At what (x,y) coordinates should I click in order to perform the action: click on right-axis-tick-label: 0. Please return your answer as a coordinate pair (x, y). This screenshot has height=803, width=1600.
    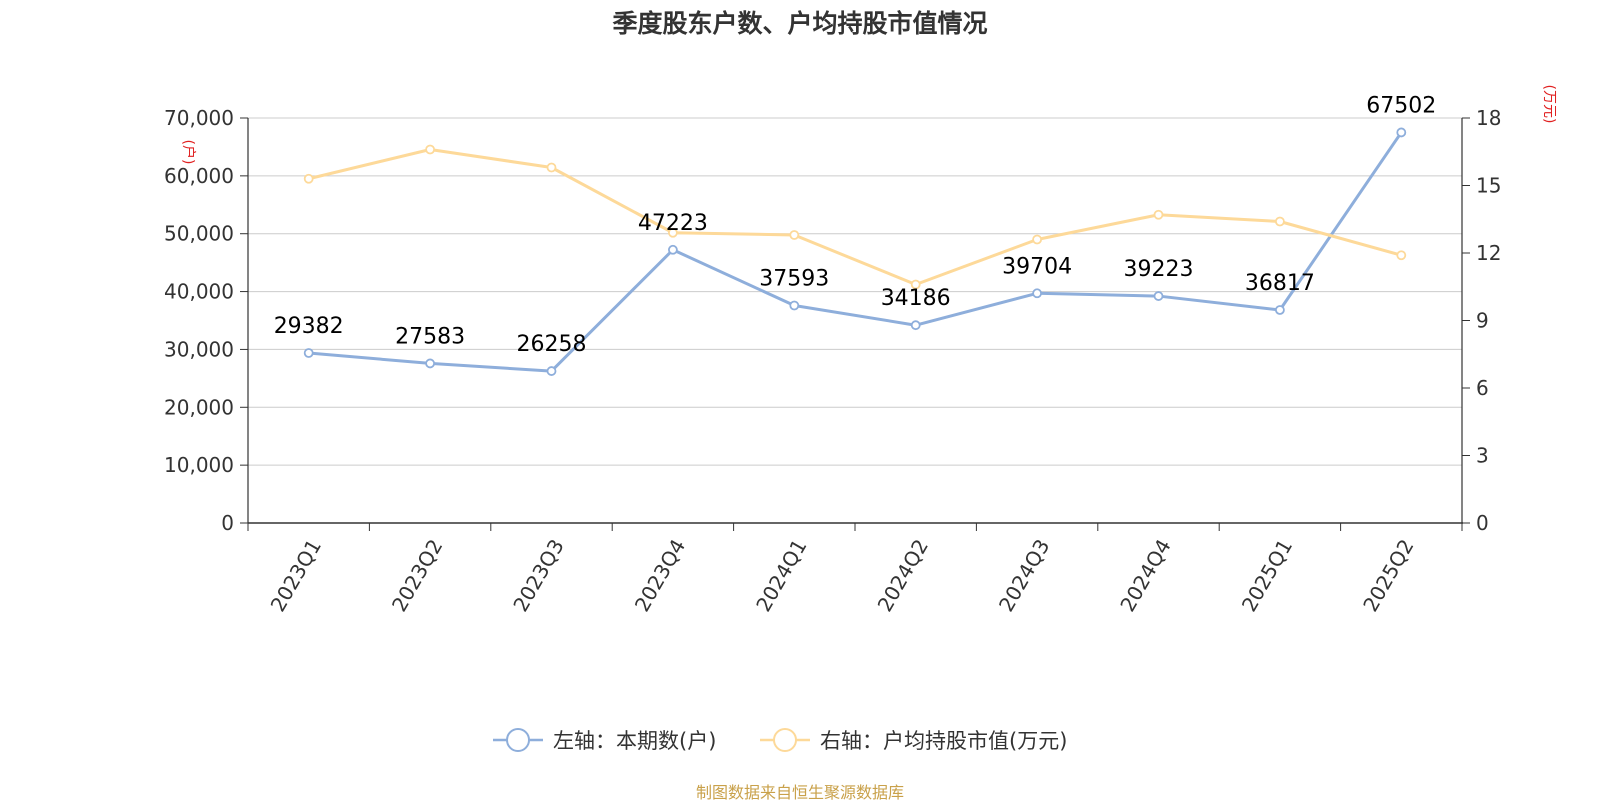
    Looking at the image, I should click on (1482, 523).